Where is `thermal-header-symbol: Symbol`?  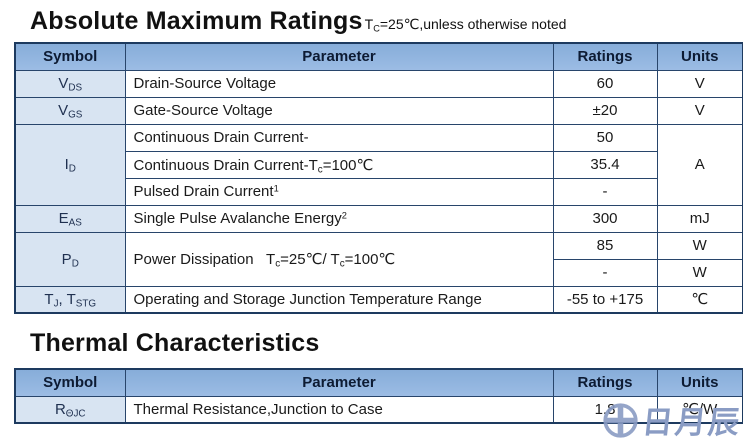 thermal-header-symbol: Symbol is located at coordinates (70, 382).